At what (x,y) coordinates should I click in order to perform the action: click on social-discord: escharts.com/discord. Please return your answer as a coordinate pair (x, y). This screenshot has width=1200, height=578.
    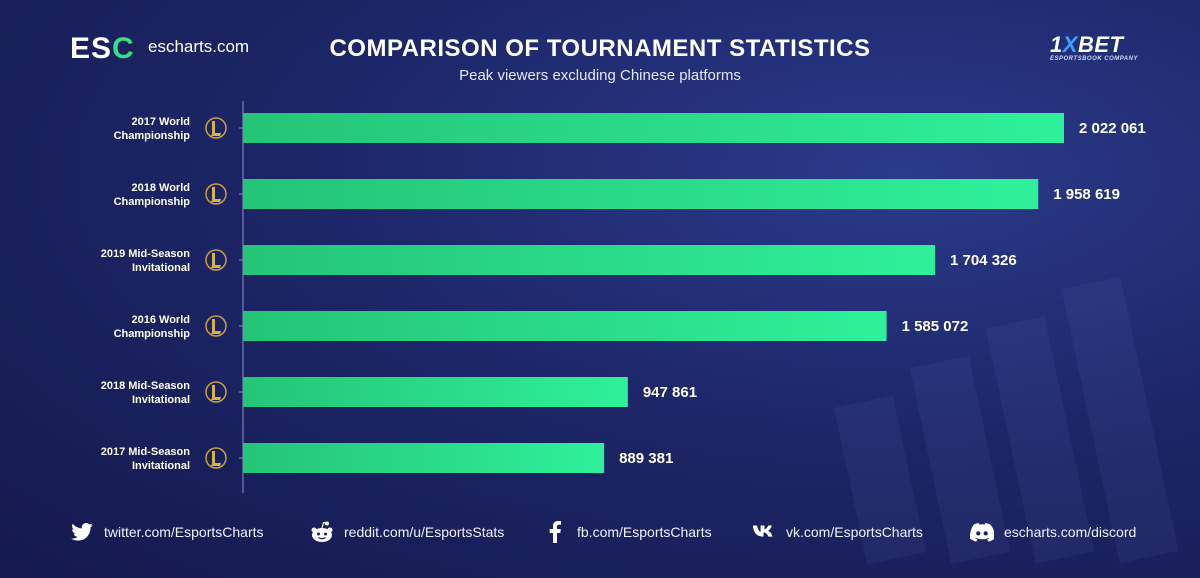
    Looking at the image, I should click on (1053, 532).